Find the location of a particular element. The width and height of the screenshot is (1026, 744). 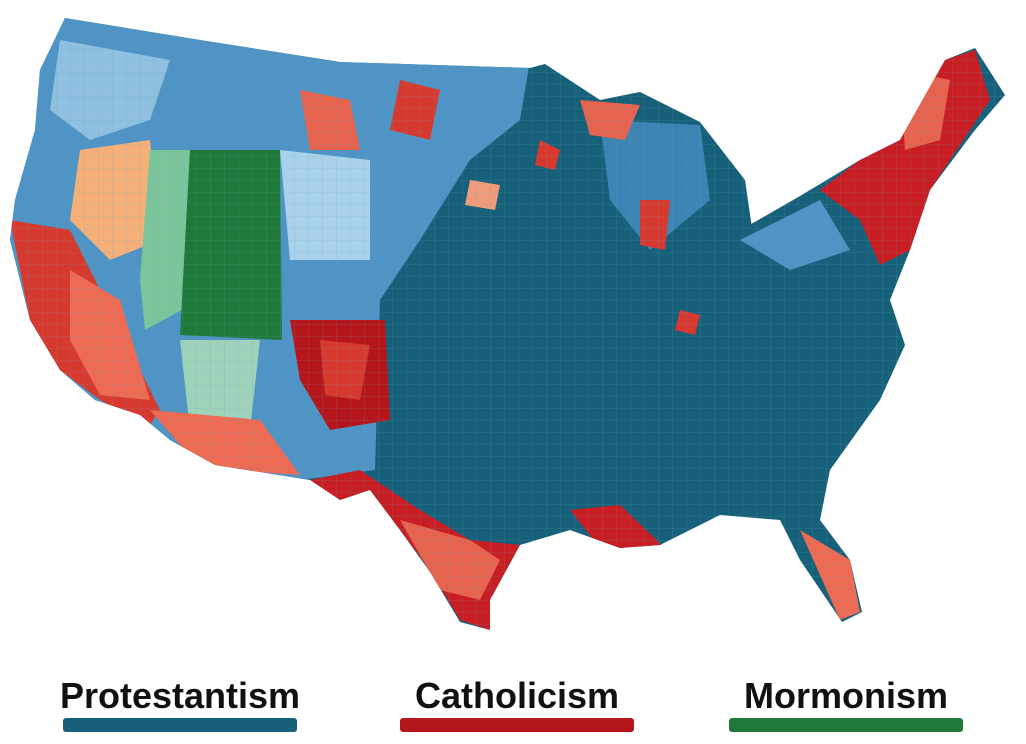

legend-label: Protestantism is located at coordinates (180, 695).